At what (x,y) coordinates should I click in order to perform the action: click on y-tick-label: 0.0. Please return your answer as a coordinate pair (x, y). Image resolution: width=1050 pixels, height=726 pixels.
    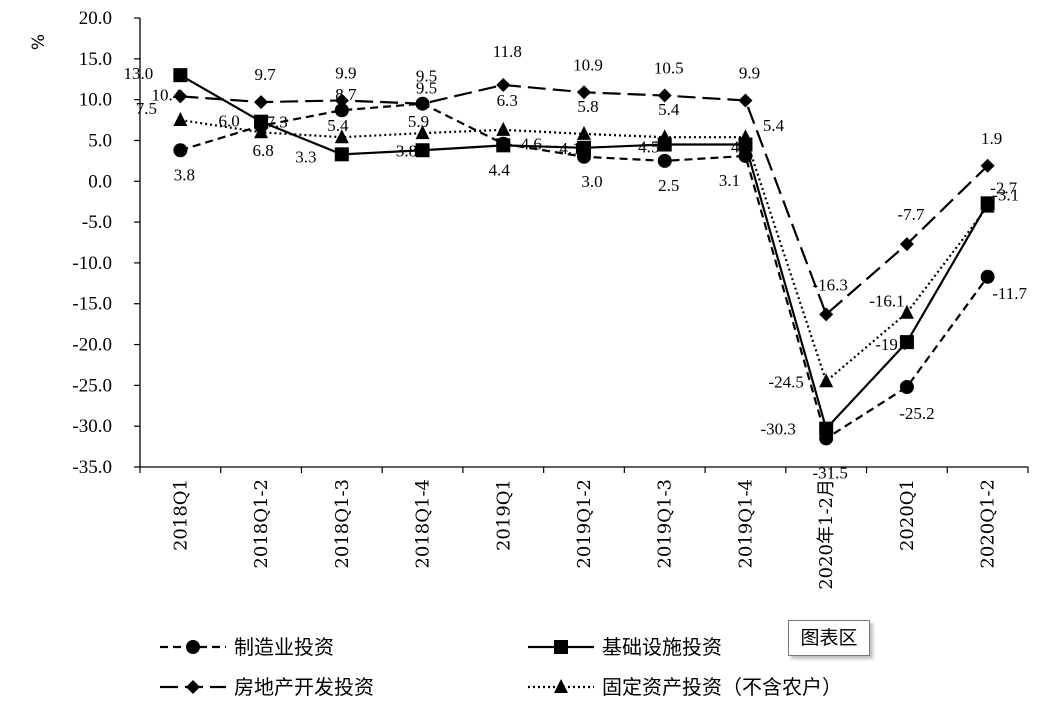
    Looking at the image, I should click on (100, 181).